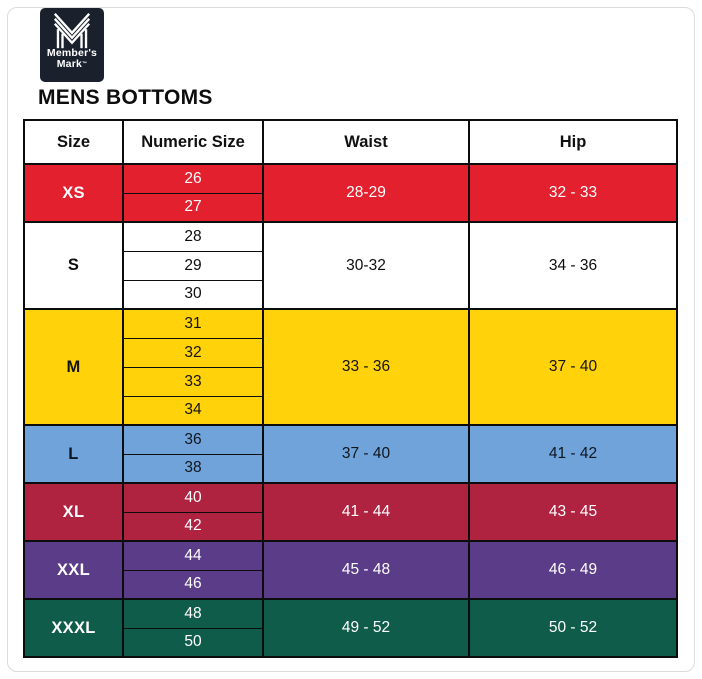  I want to click on numeric-size-cell: 30, so click(193, 294).